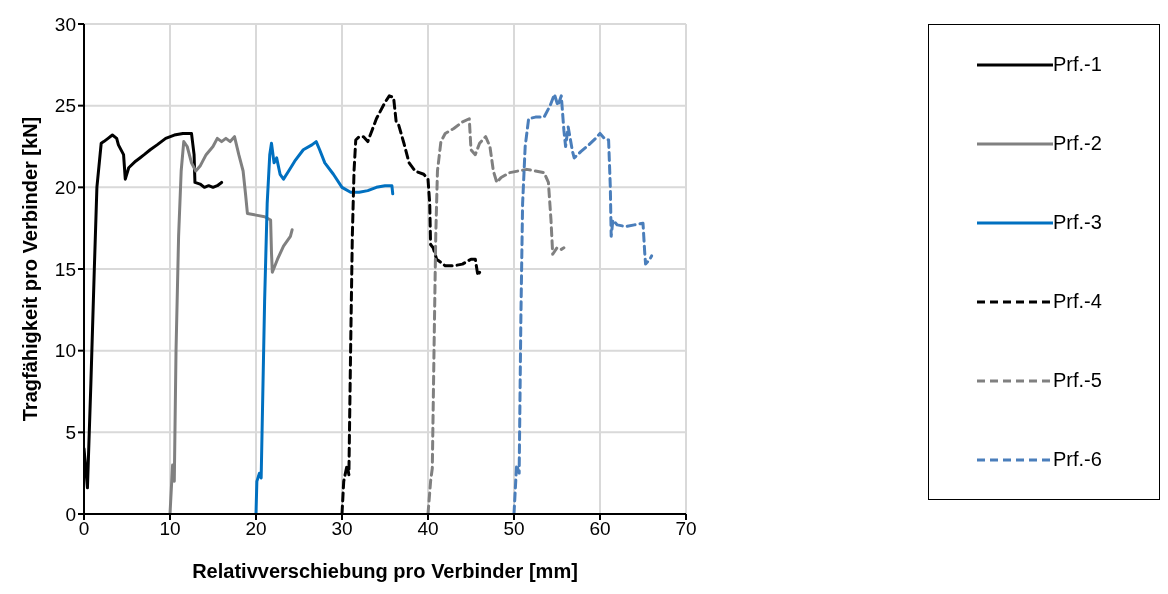  I want to click on x-tick-label: 40, so click(428, 529).